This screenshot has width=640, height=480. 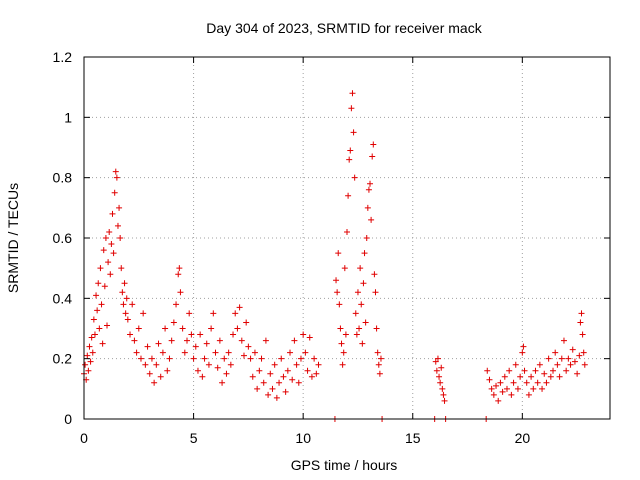 I want to click on x-tick-label: 10, so click(x=303, y=438).